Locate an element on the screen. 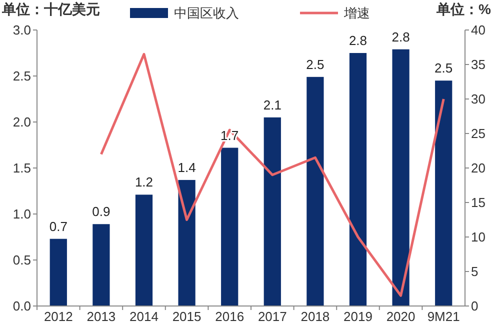 The height and width of the screenshot is (328, 493). y2-tick-label: 20 is located at coordinates (478, 168).